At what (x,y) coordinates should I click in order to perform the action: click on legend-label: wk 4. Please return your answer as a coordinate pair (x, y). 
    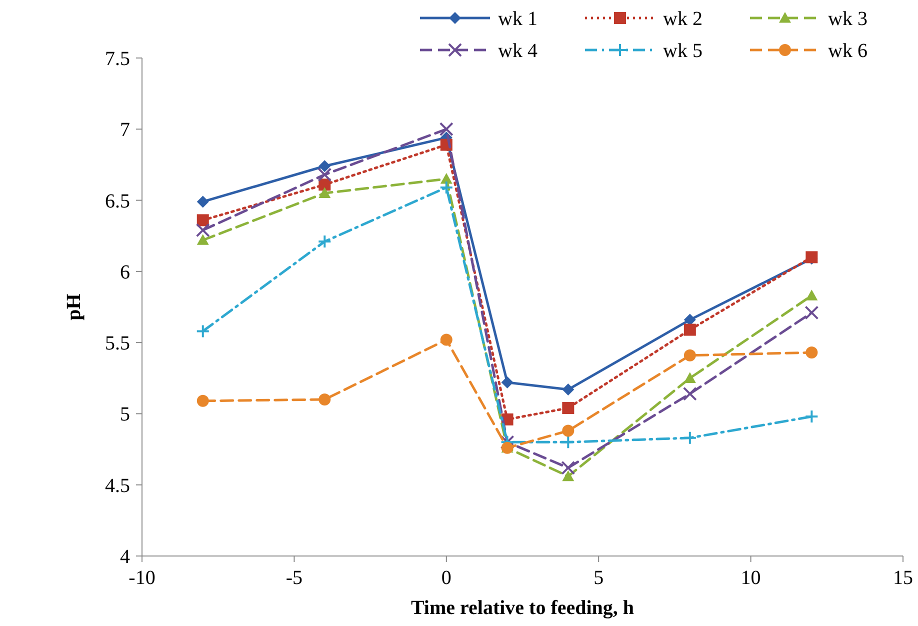
    Looking at the image, I should click on (518, 51).